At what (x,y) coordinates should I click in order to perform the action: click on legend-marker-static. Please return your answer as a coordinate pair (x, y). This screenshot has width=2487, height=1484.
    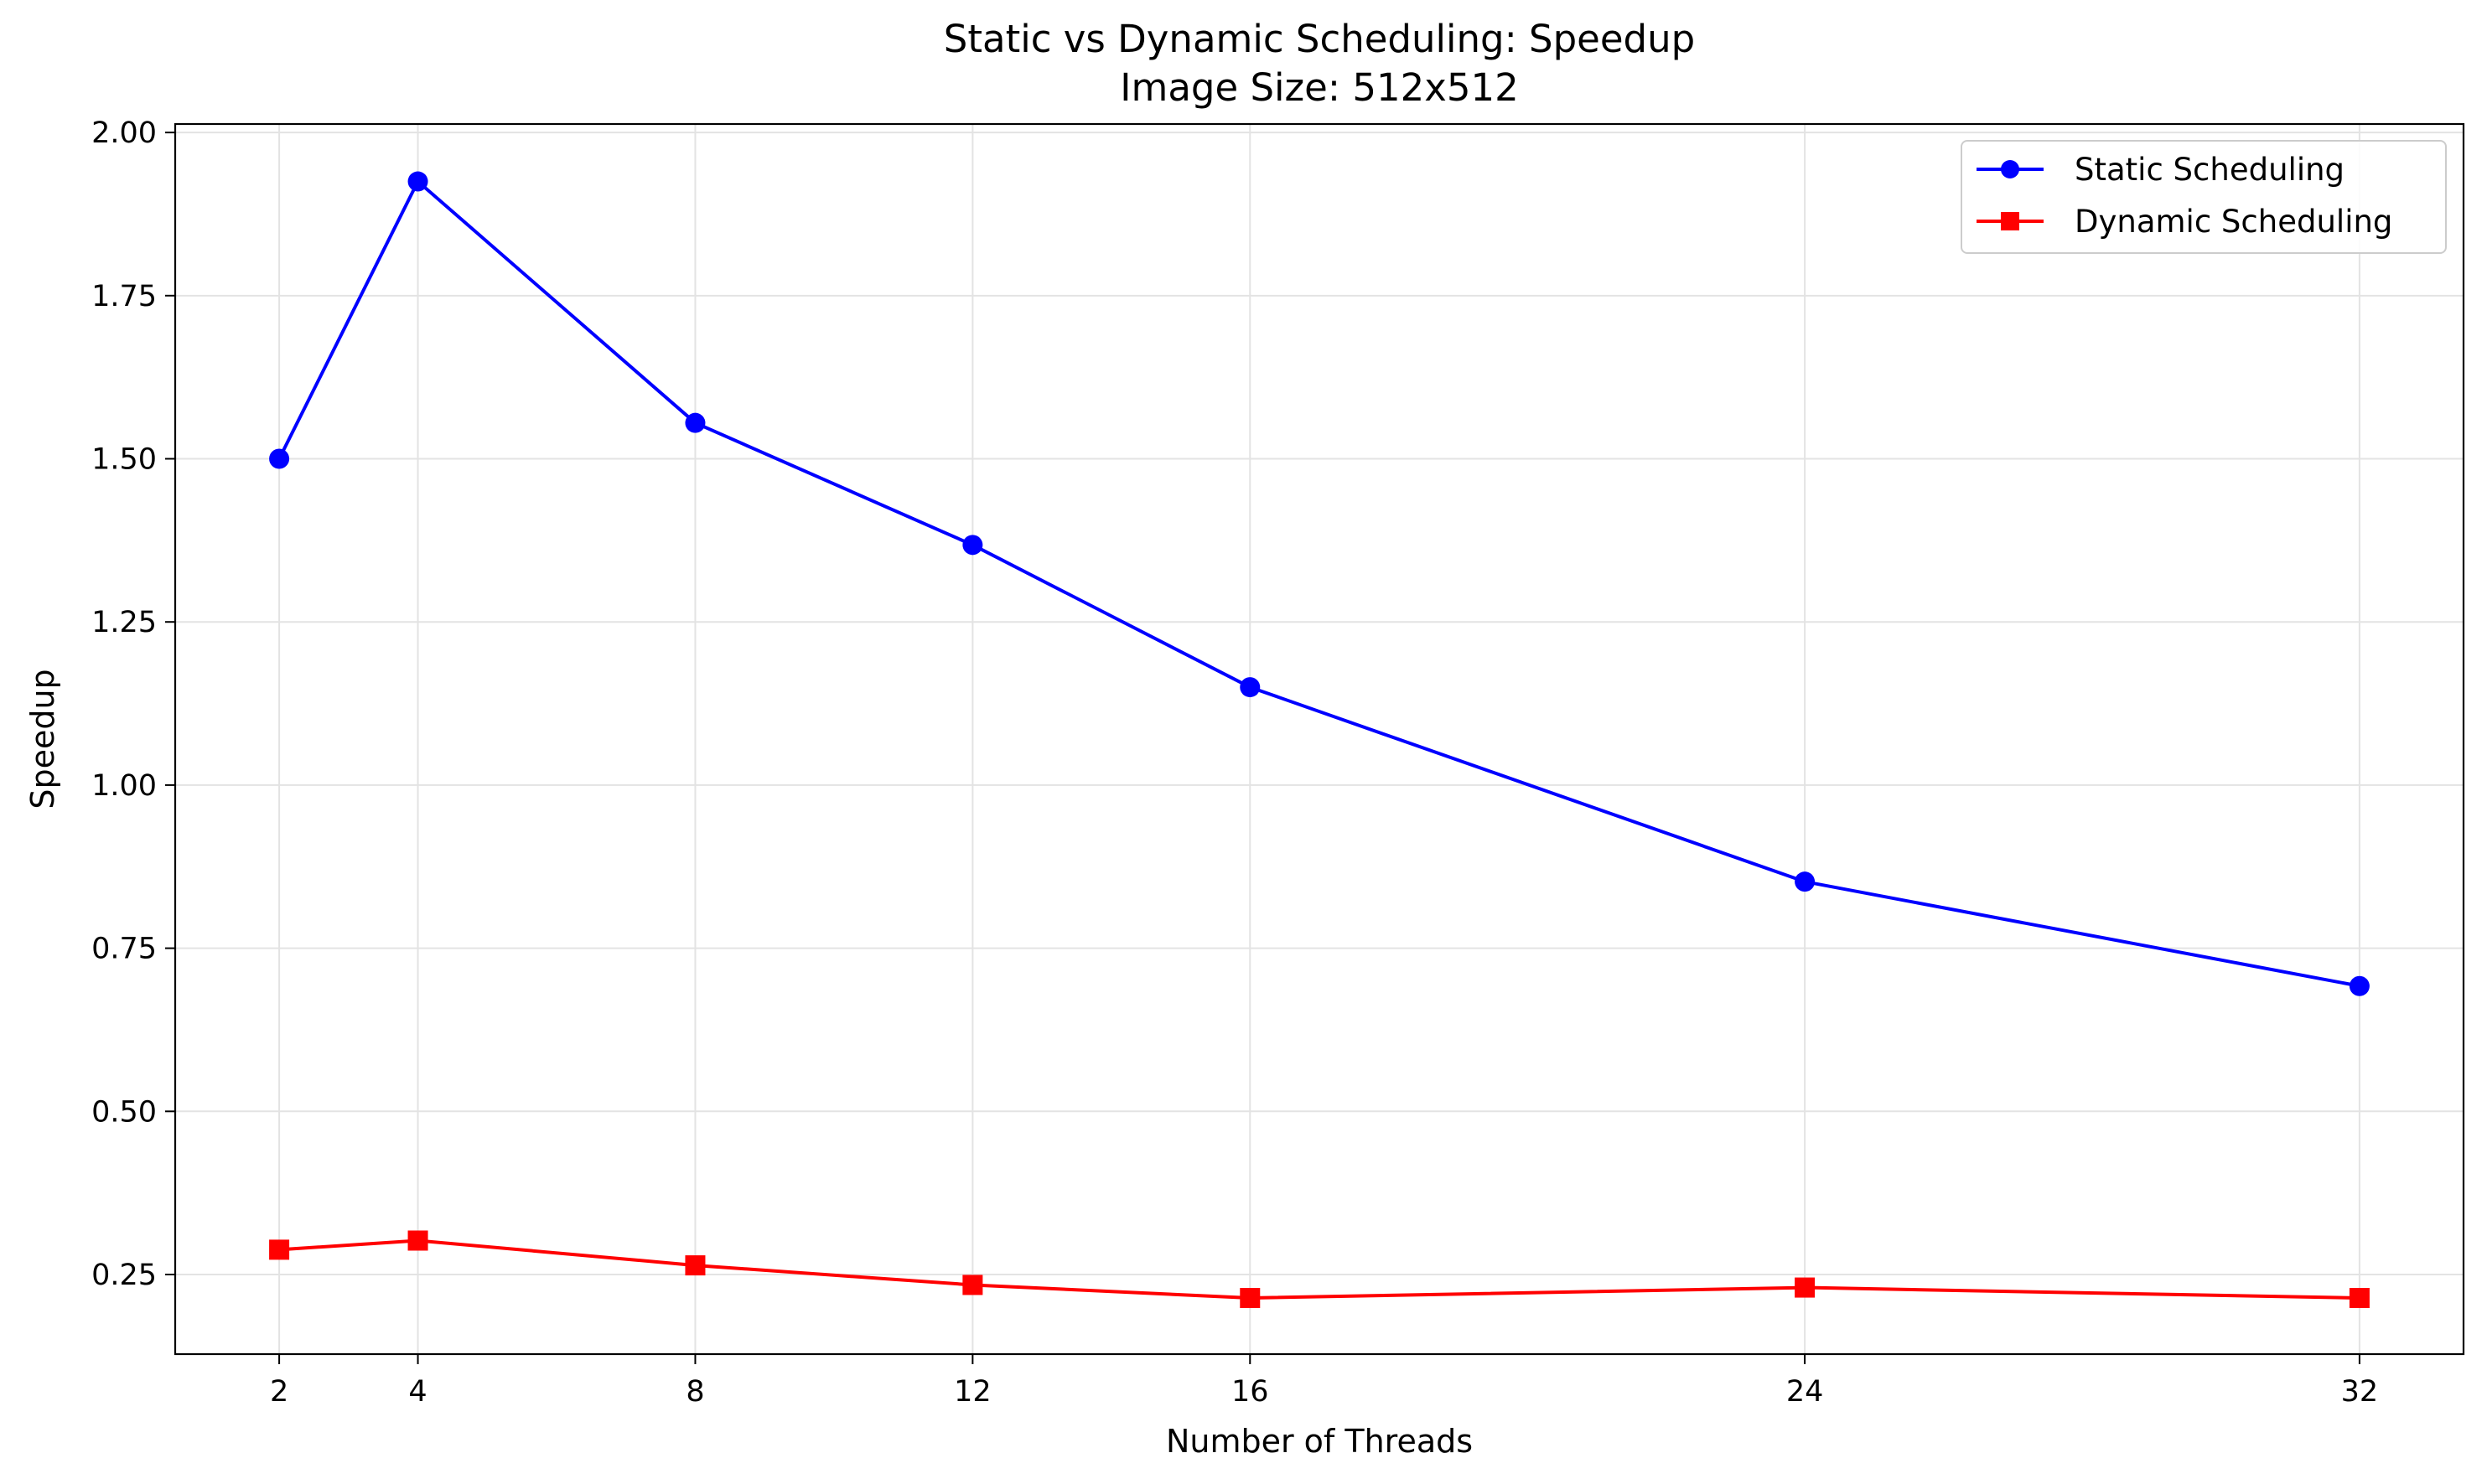
    Looking at the image, I should click on (2010, 169).